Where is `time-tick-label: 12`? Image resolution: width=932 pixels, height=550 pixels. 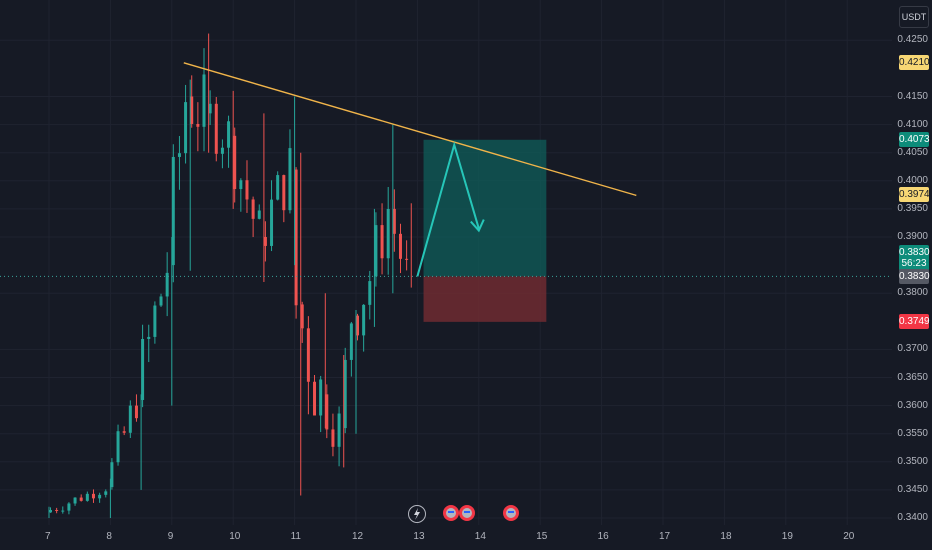
time-tick-label: 12 is located at coordinates (357, 536).